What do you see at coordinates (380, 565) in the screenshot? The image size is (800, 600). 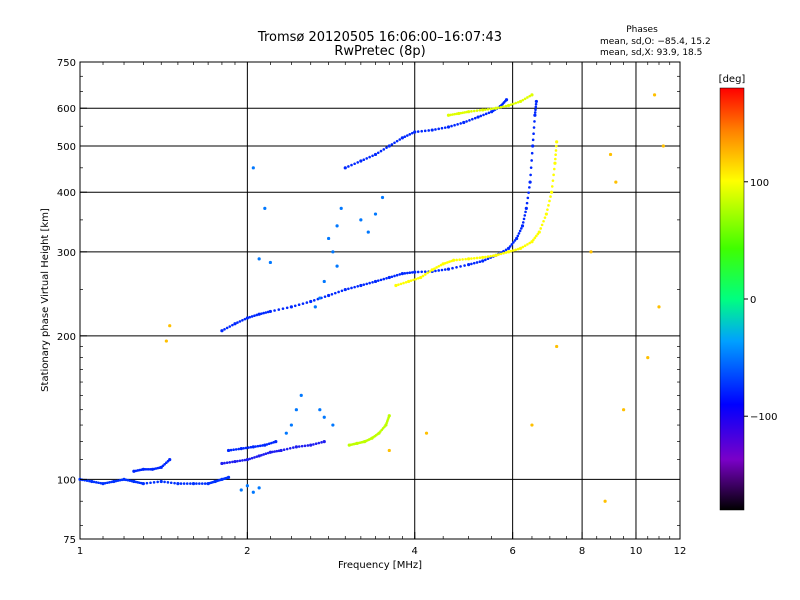 I see `x-axis-label: Frequency [MHz]` at bounding box center [380, 565].